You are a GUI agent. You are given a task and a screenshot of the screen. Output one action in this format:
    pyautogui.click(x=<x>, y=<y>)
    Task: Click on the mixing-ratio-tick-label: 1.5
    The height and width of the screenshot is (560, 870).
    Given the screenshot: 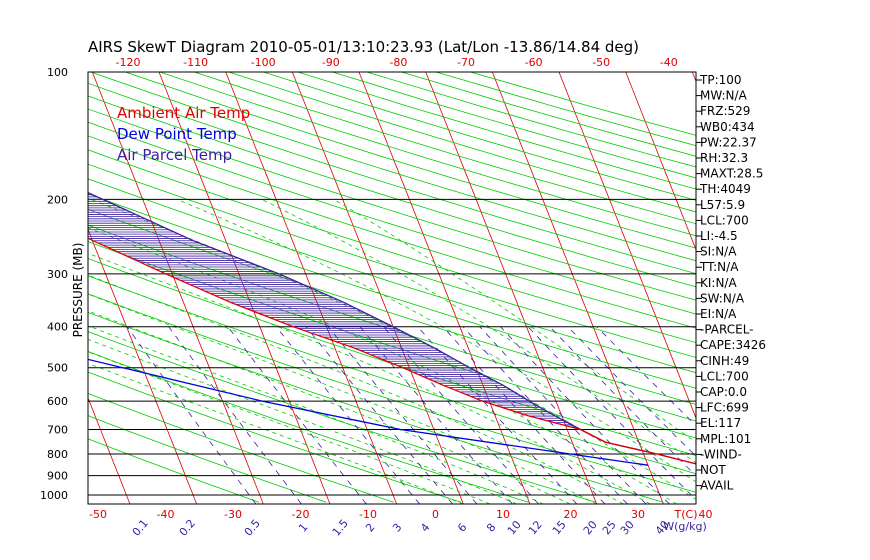 What is the action you would take?
    pyautogui.click(x=340, y=528)
    